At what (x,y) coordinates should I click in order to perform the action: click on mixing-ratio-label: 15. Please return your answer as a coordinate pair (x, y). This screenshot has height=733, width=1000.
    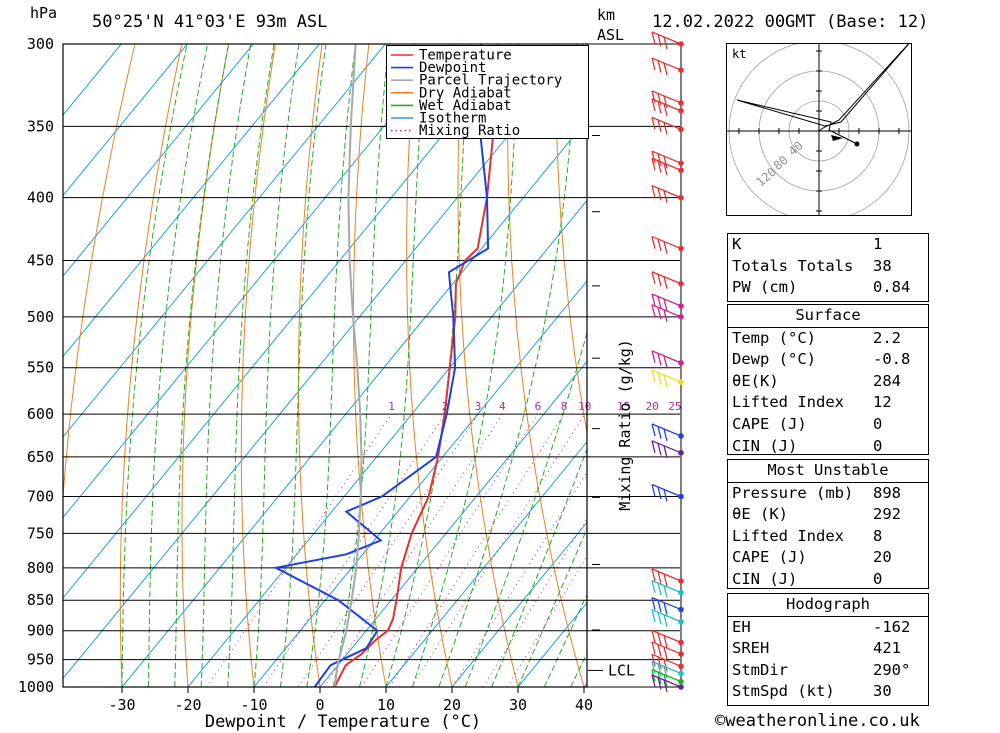
    Looking at the image, I should click on (623, 406).